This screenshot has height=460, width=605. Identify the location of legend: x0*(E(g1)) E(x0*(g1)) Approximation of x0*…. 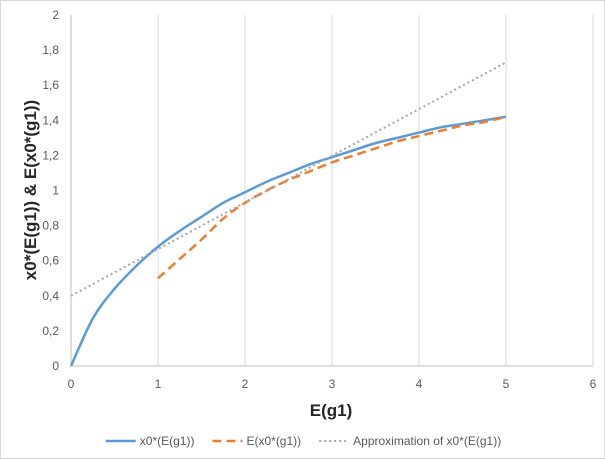
(303, 441).